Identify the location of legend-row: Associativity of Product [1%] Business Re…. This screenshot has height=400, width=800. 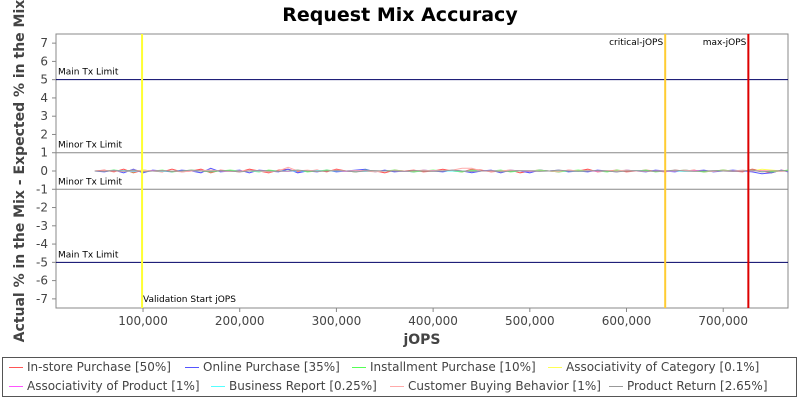
(399, 388).